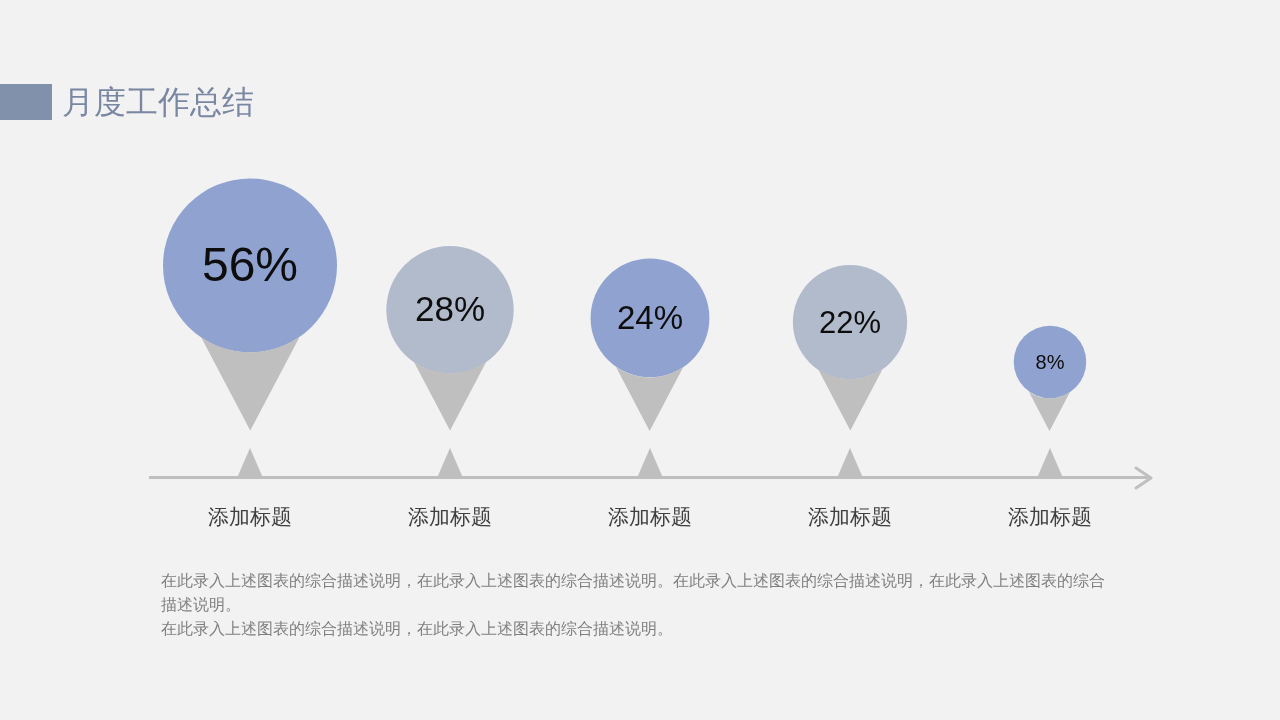 The image size is (1280, 720). Describe the element at coordinates (1050, 362) in the screenshot. I see `data-label: 8%` at that location.